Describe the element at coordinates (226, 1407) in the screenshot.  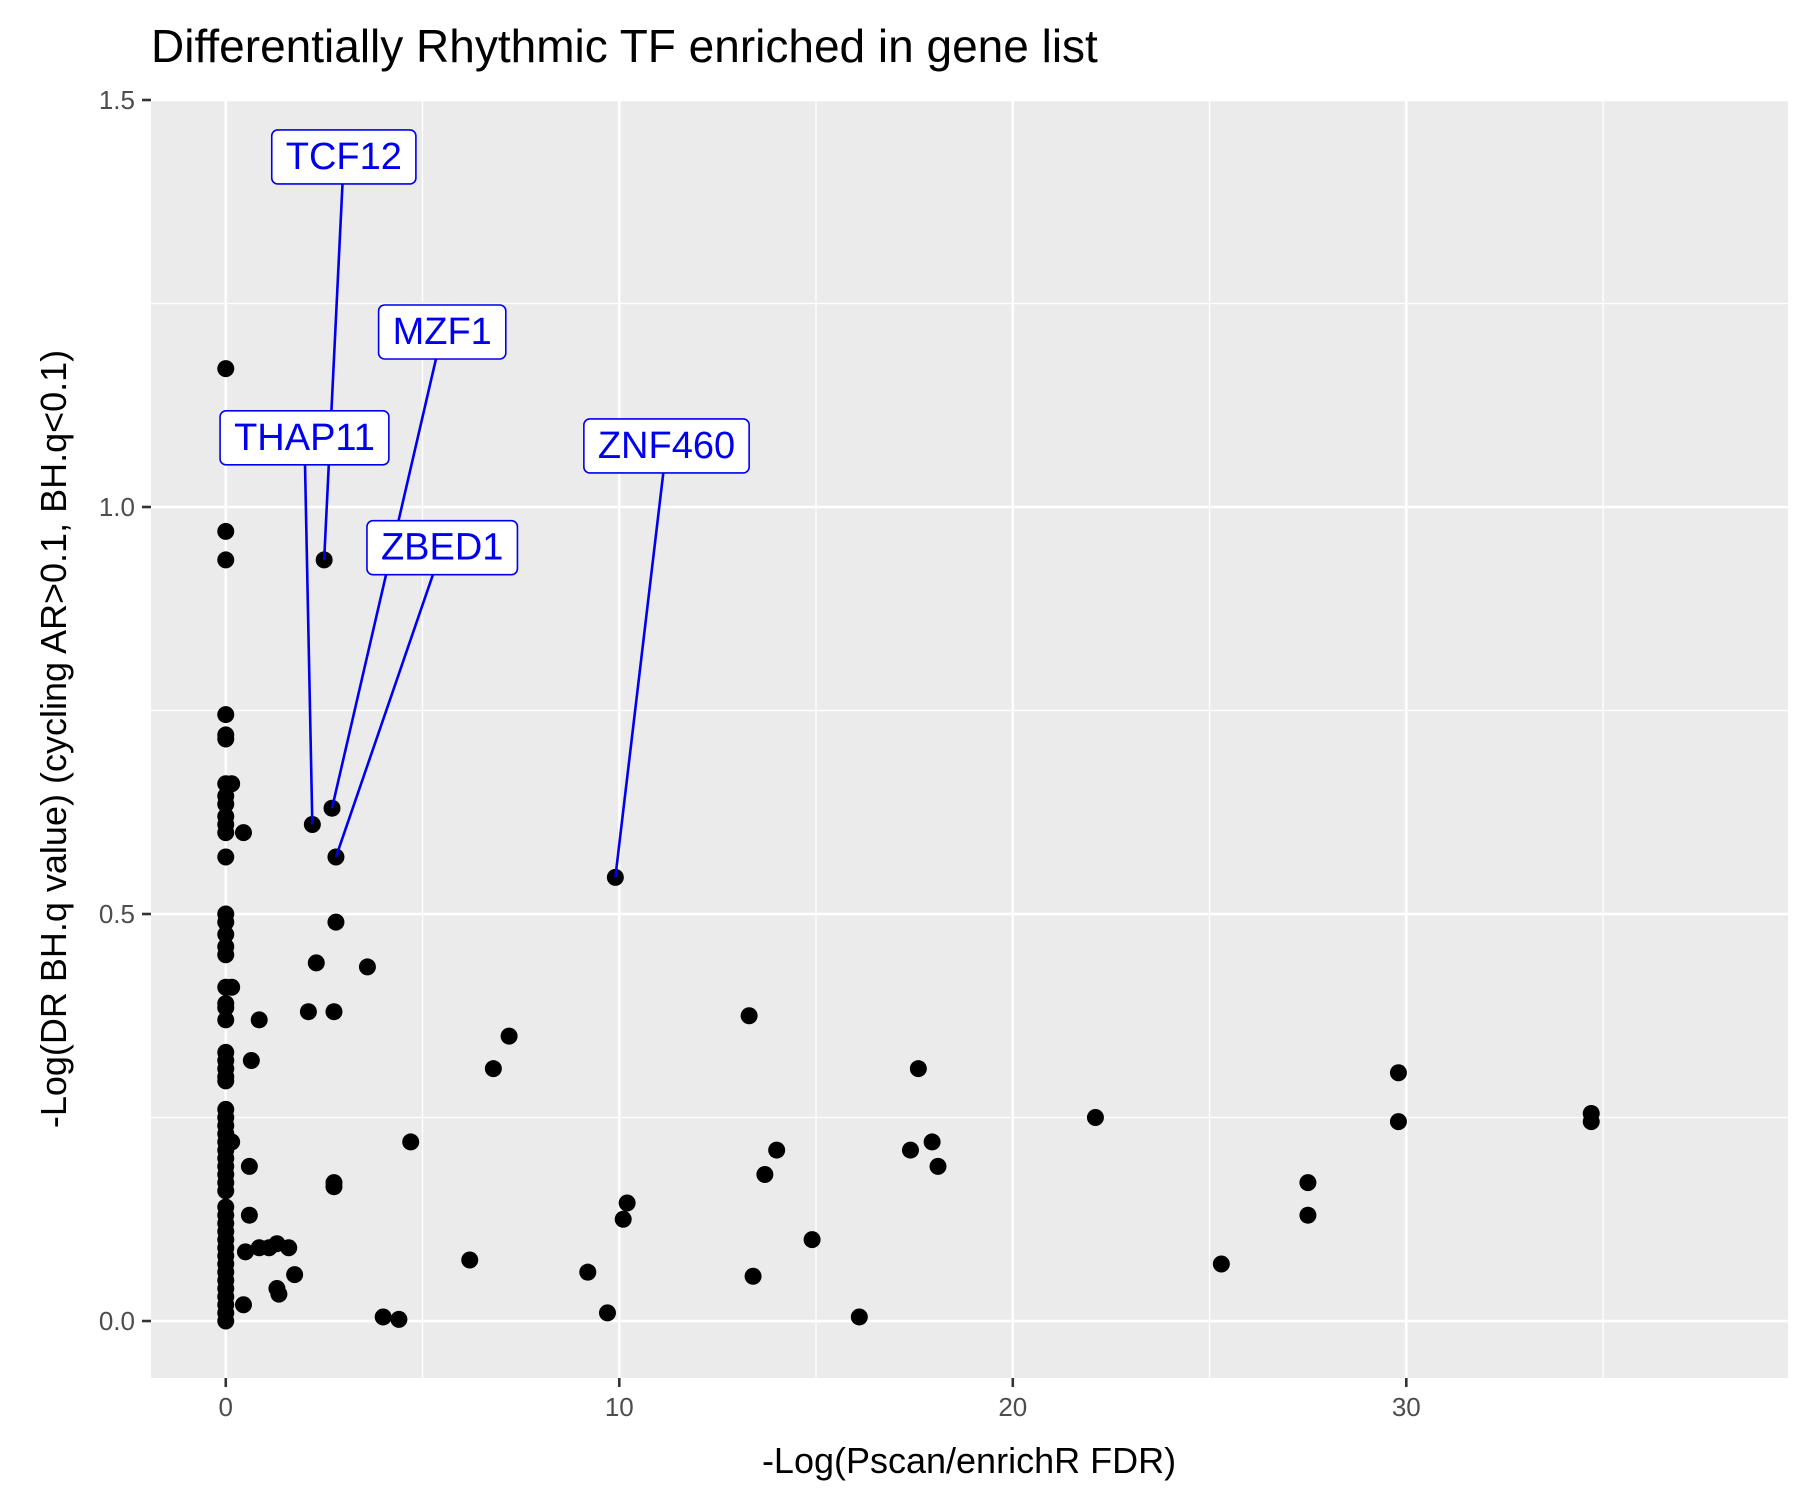
I see `x-tick-label: 0` at that location.